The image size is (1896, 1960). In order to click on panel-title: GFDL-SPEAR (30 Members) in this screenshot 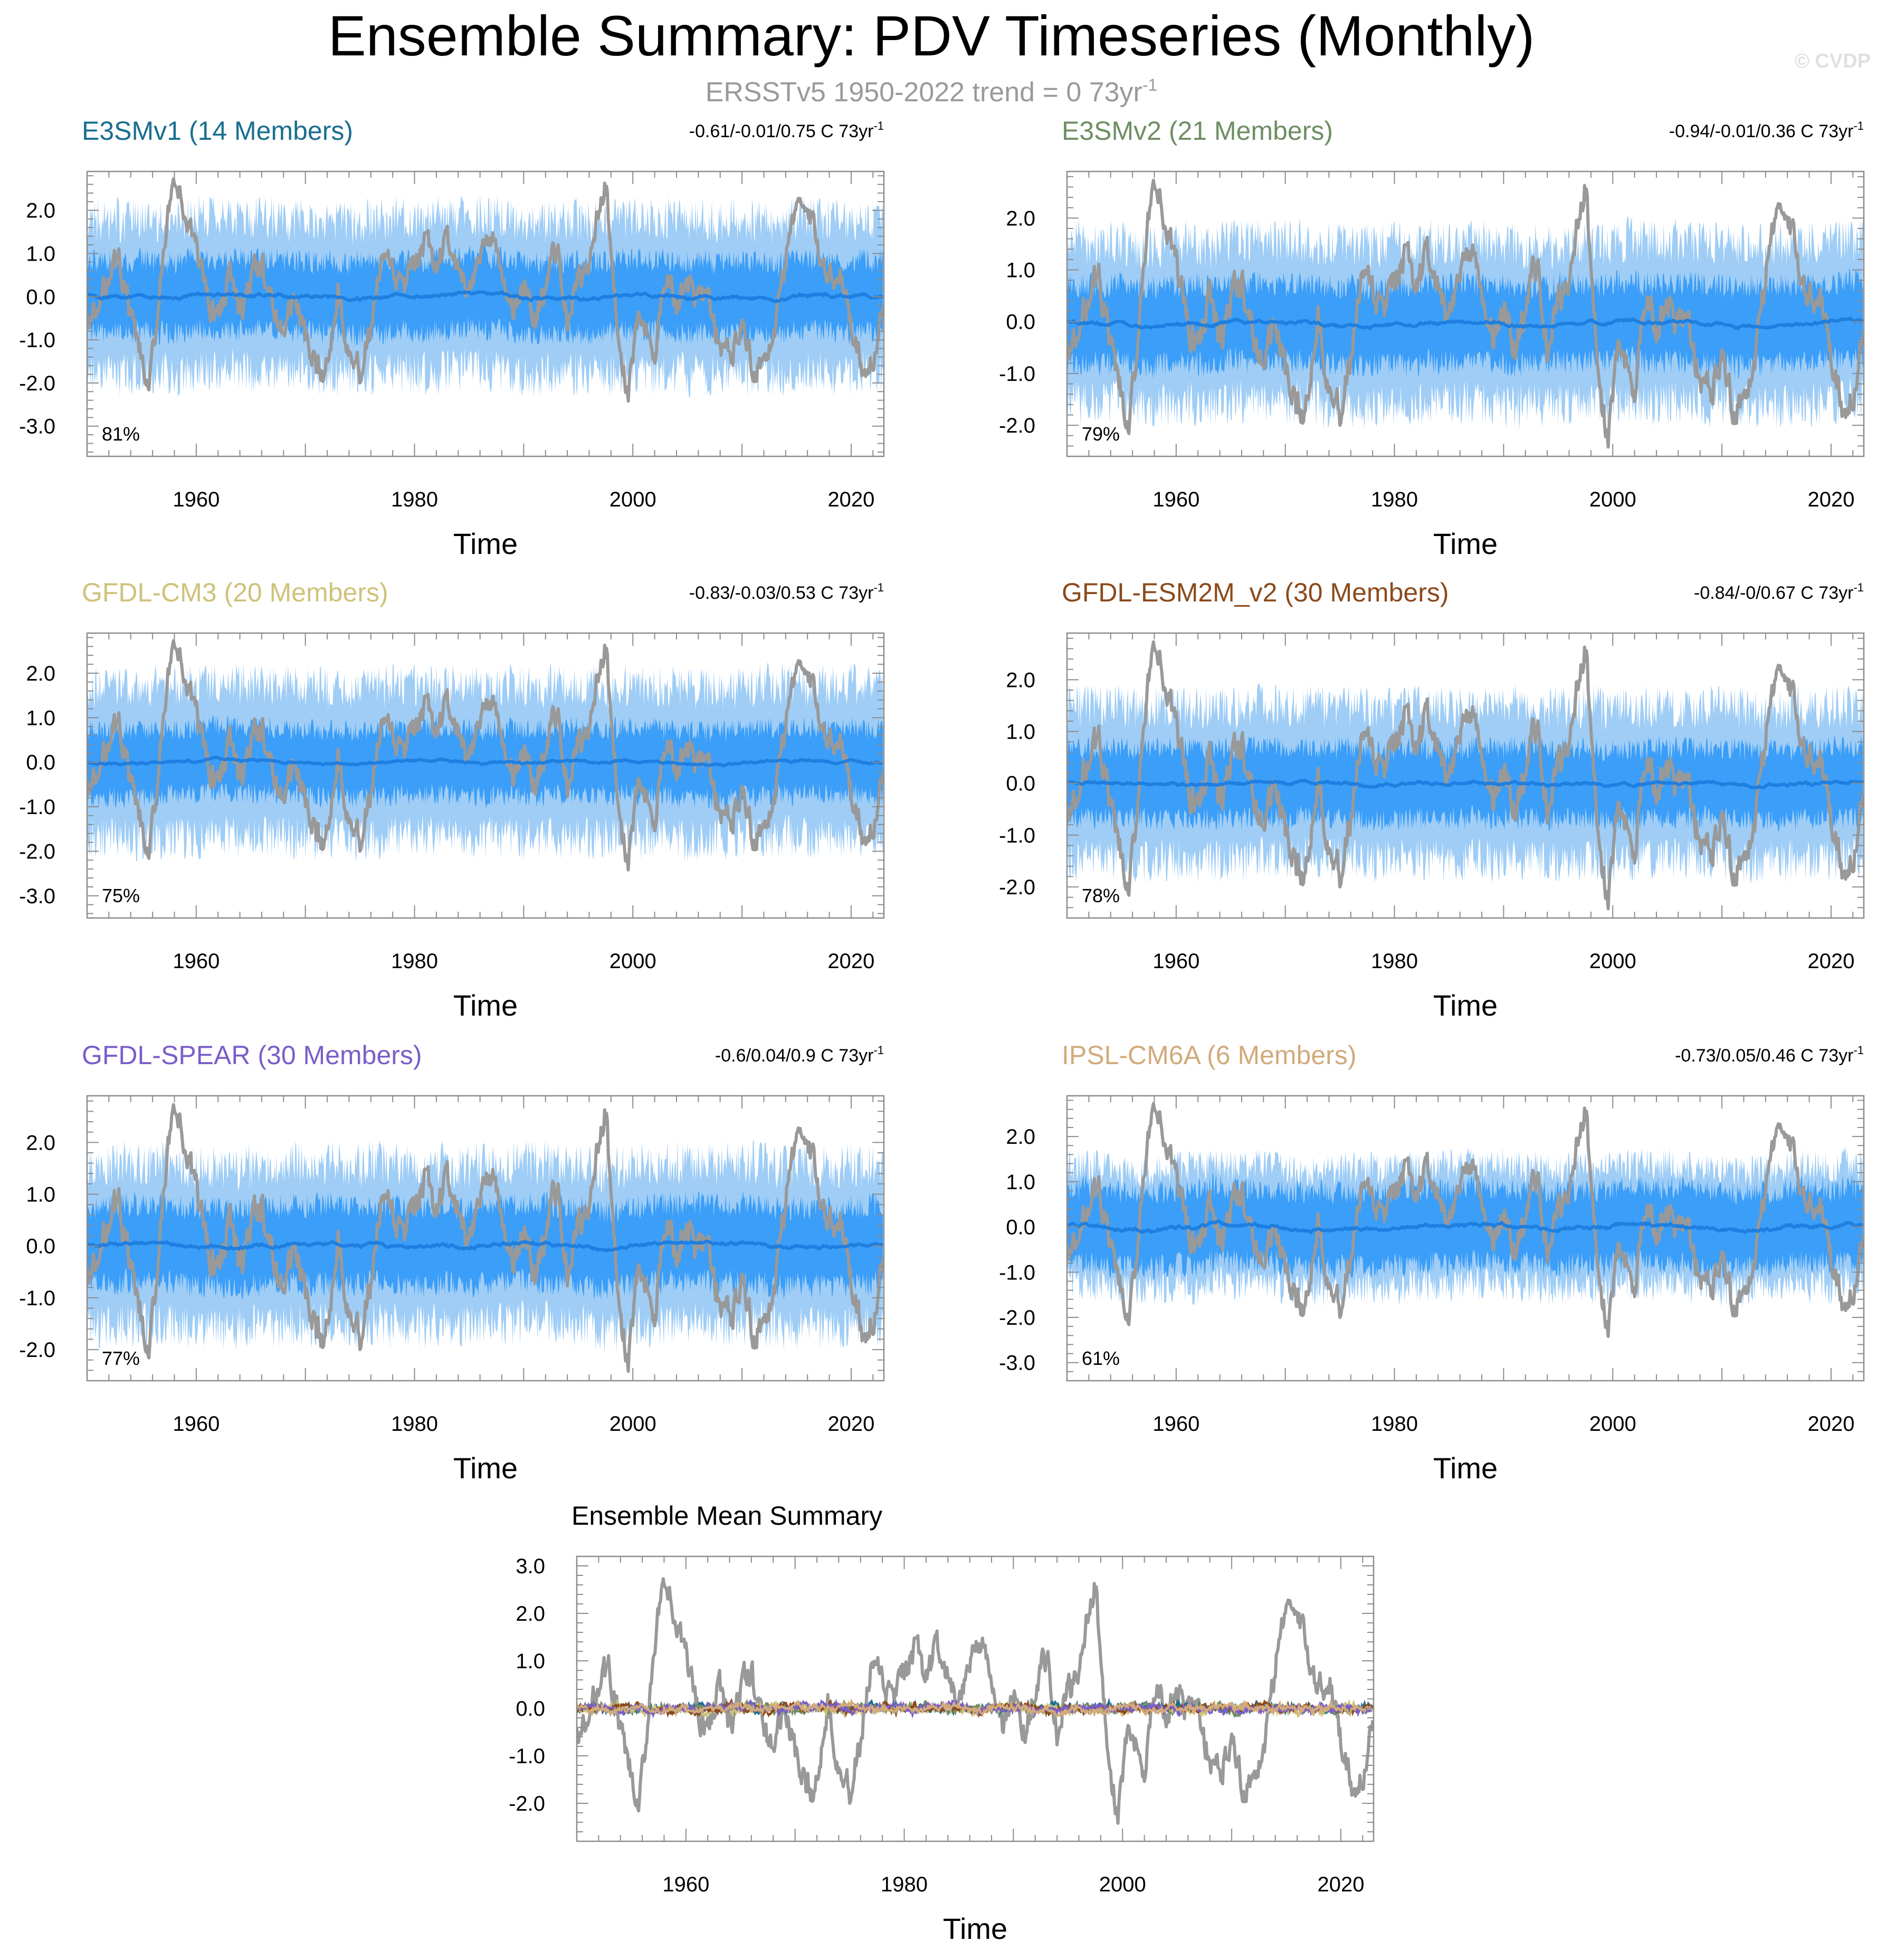, I will do `click(252, 1055)`.